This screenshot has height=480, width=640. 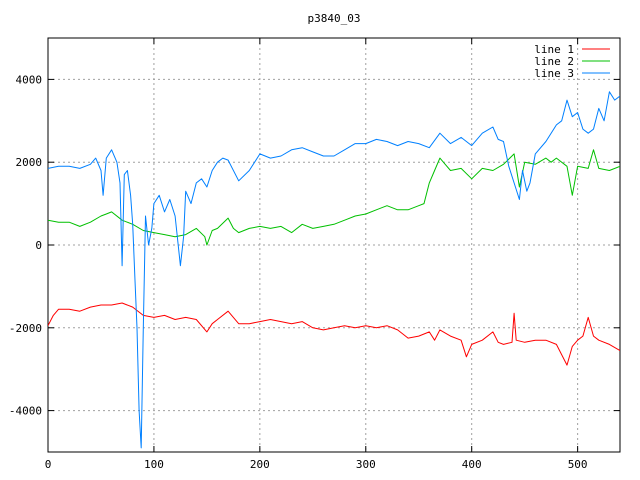 I want to click on y-tick-label: 4000, so click(x=29, y=79).